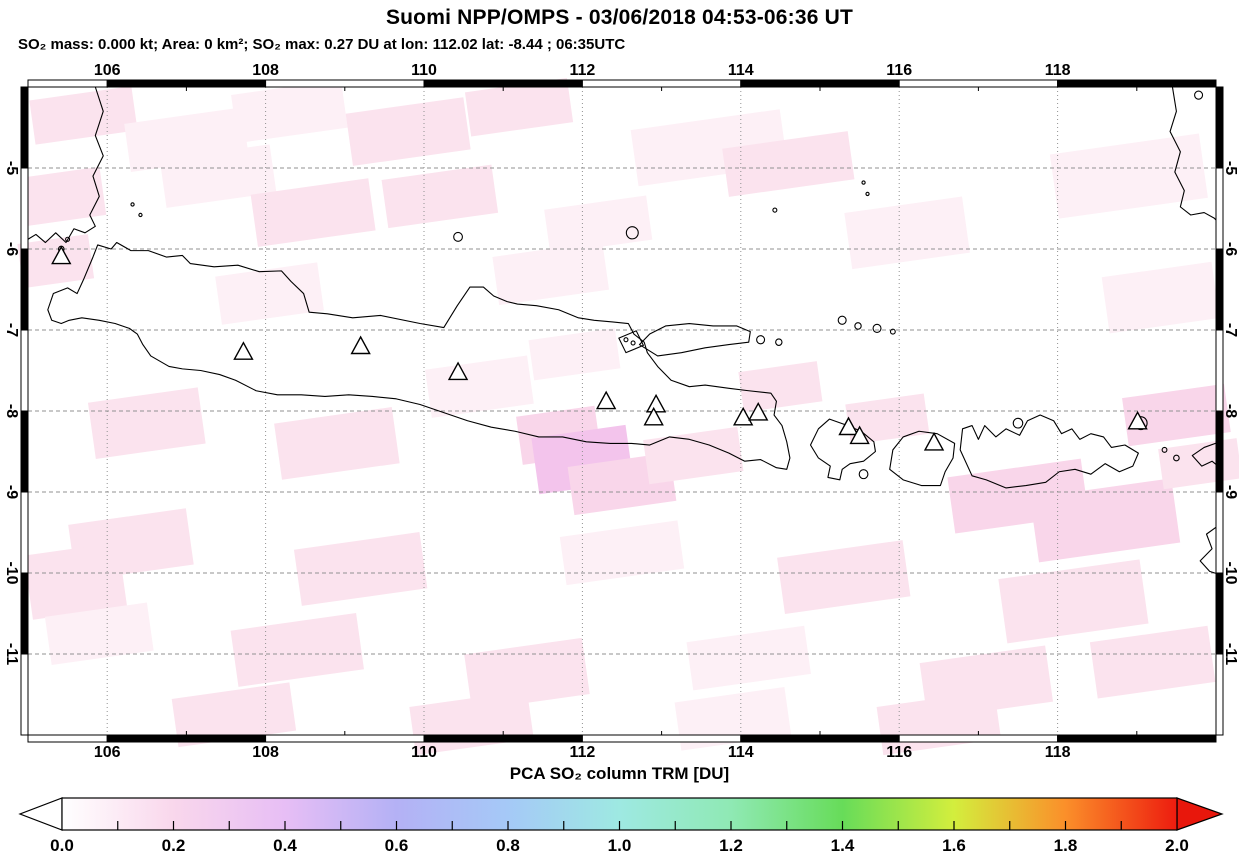 This screenshot has width=1239, height=855. I want to click on island-sebesi, so click(68, 239).